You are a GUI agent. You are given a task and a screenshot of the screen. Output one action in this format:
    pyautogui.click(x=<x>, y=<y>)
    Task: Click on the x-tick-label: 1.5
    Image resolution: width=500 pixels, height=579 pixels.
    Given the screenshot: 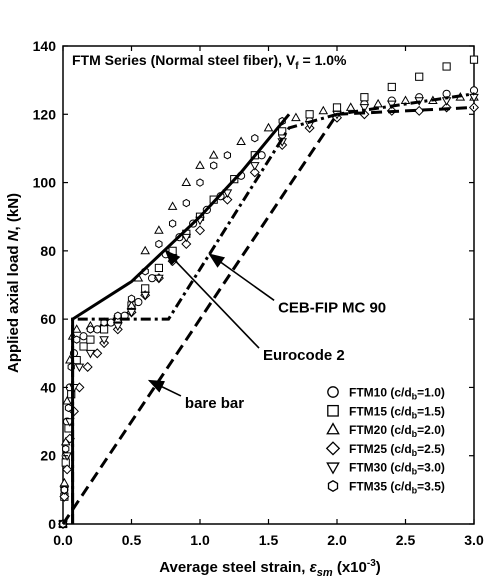 What is the action you would take?
    pyautogui.click(x=269, y=540)
    